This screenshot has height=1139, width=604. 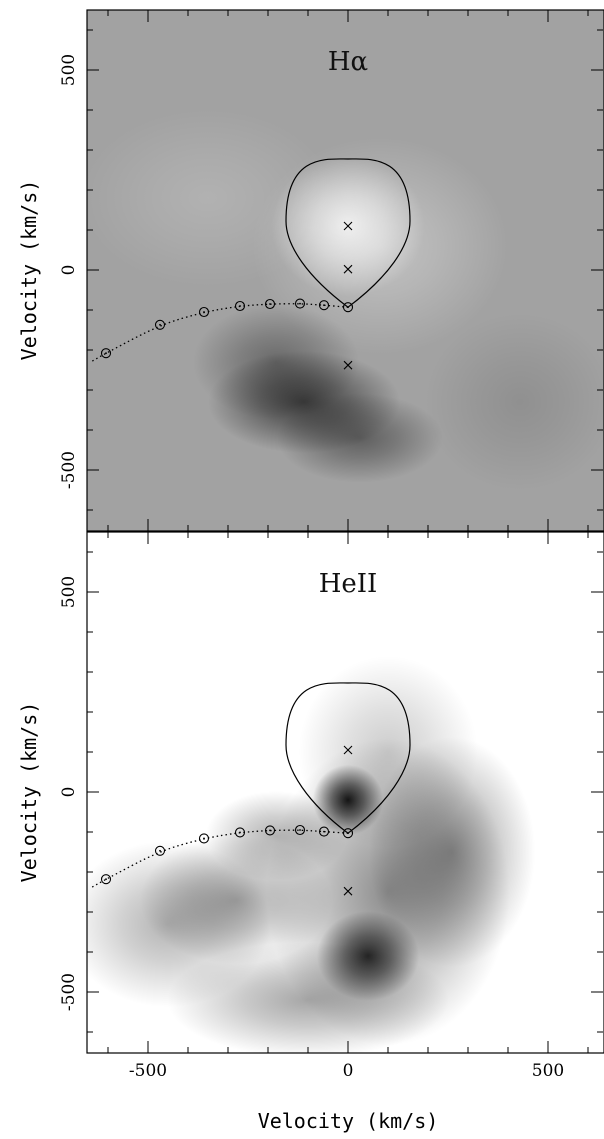 What do you see at coordinates (348, 62) in the screenshot?
I see `halpha-title: Hα` at bounding box center [348, 62].